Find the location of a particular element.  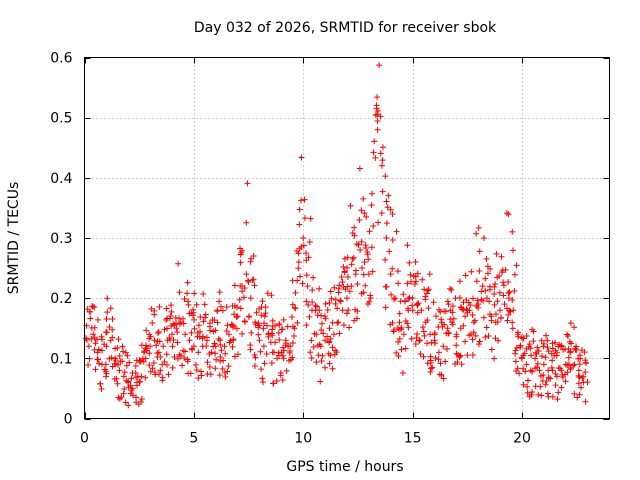

y-tick-label: 0.3 is located at coordinates (61, 239).